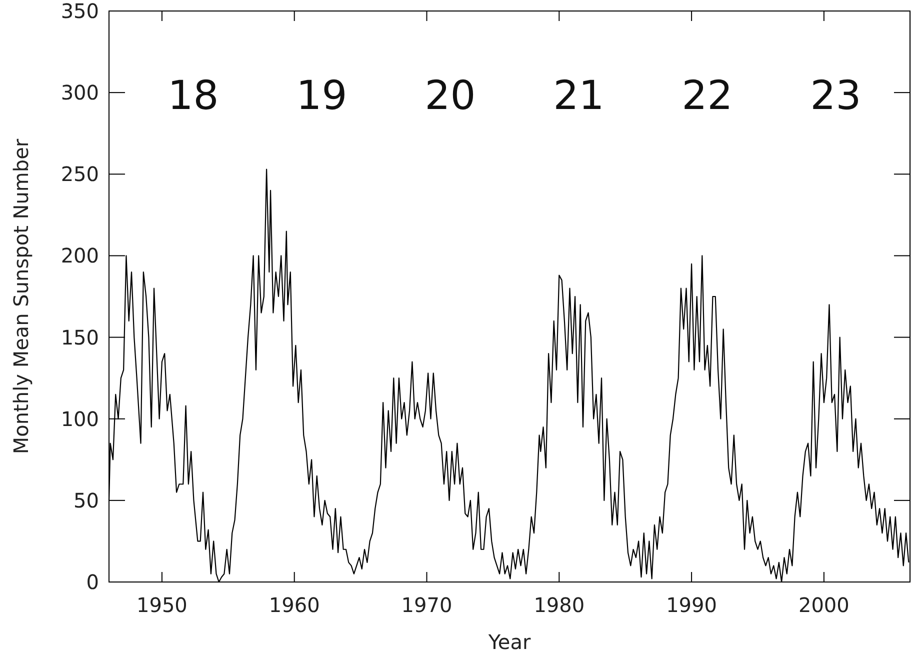  I want to click on y-tick-label: 250, so click(79, 174).